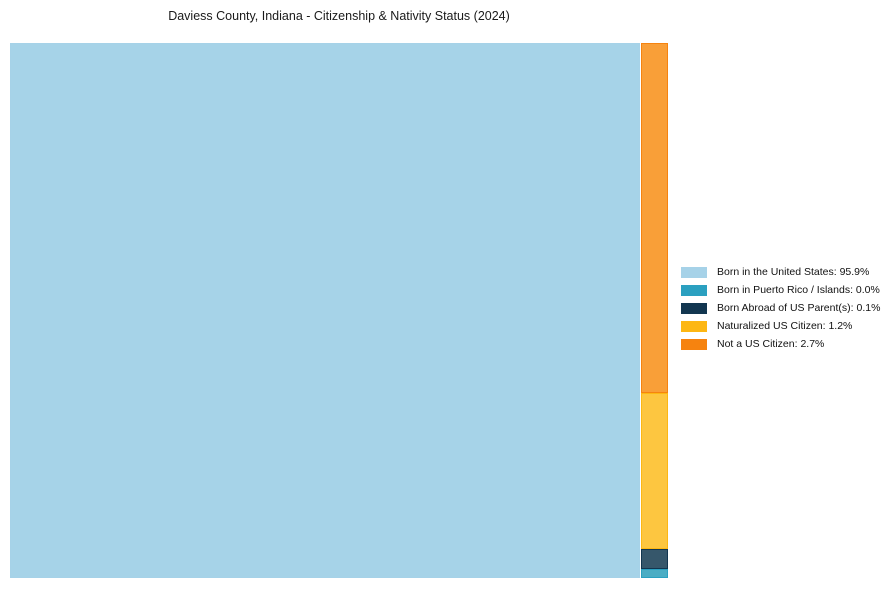 Image resolution: width=889 pixels, height=590 pixels. Describe the element at coordinates (798, 290) in the screenshot. I see `legend-label: Born in Puerto Rico / Islands: 0.0%` at that location.